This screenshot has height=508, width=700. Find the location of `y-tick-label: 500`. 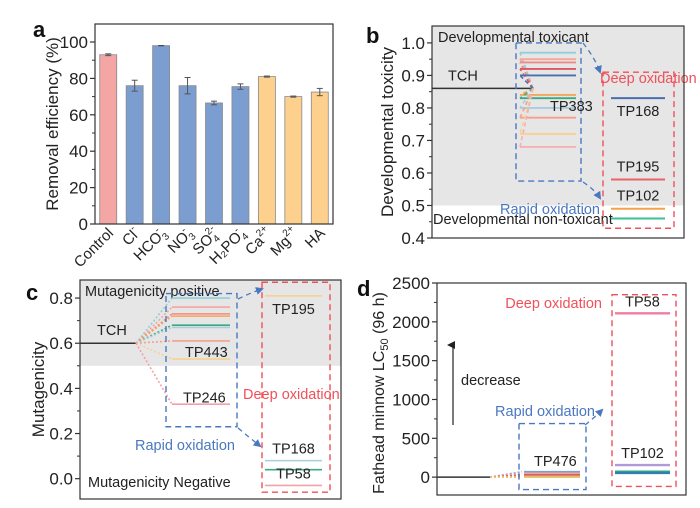

y-tick-label: 500 is located at coordinates (416, 438).